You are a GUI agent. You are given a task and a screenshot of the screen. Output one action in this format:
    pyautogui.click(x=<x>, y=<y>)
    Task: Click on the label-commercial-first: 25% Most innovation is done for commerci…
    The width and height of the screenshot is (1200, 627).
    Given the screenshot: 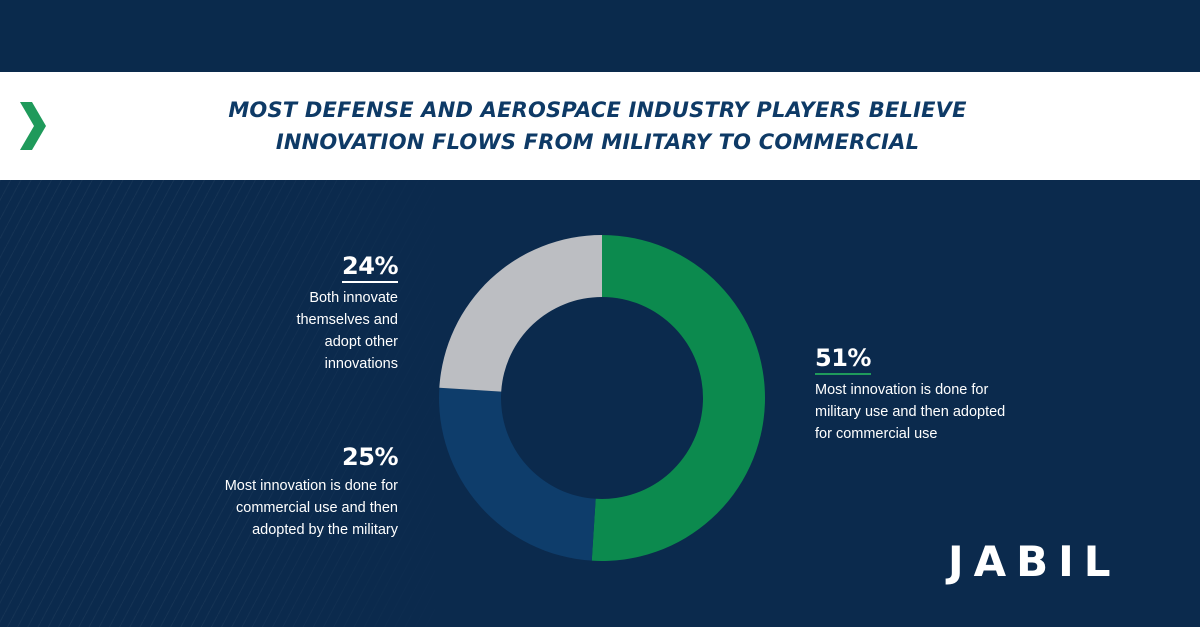 What is the action you would take?
    pyautogui.click(x=289, y=492)
    